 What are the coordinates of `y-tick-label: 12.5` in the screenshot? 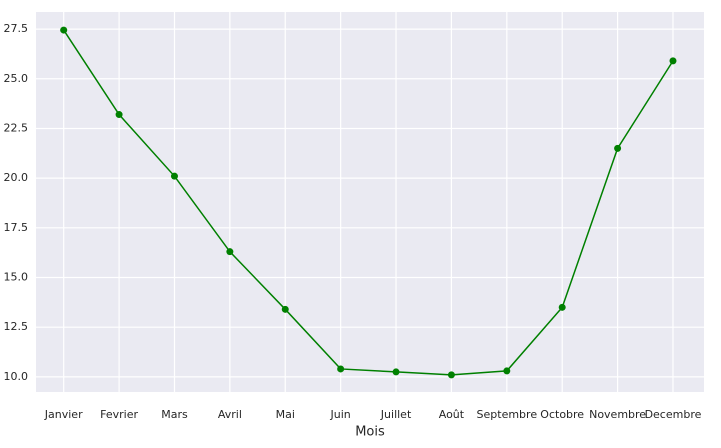 It's located at (16, 326).